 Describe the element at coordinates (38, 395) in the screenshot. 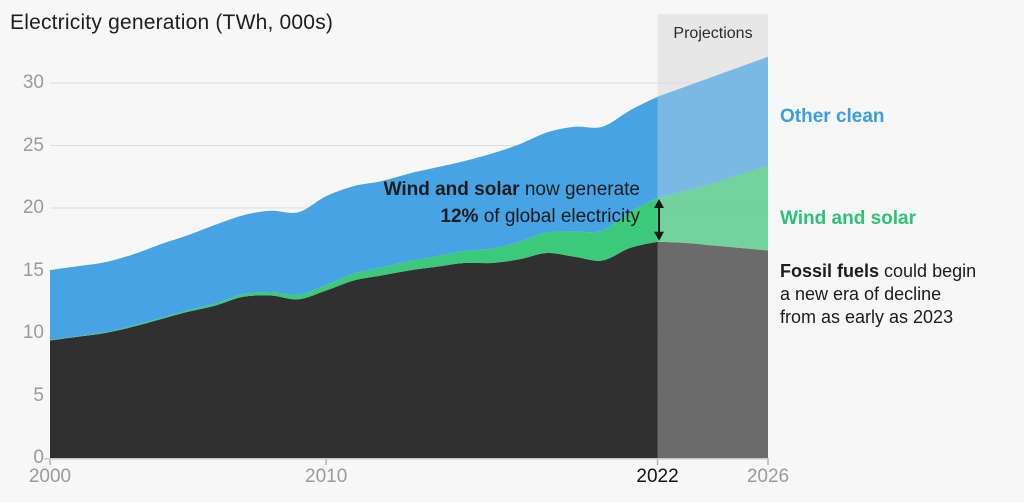

I see `y-axis-label: 5` at that location.